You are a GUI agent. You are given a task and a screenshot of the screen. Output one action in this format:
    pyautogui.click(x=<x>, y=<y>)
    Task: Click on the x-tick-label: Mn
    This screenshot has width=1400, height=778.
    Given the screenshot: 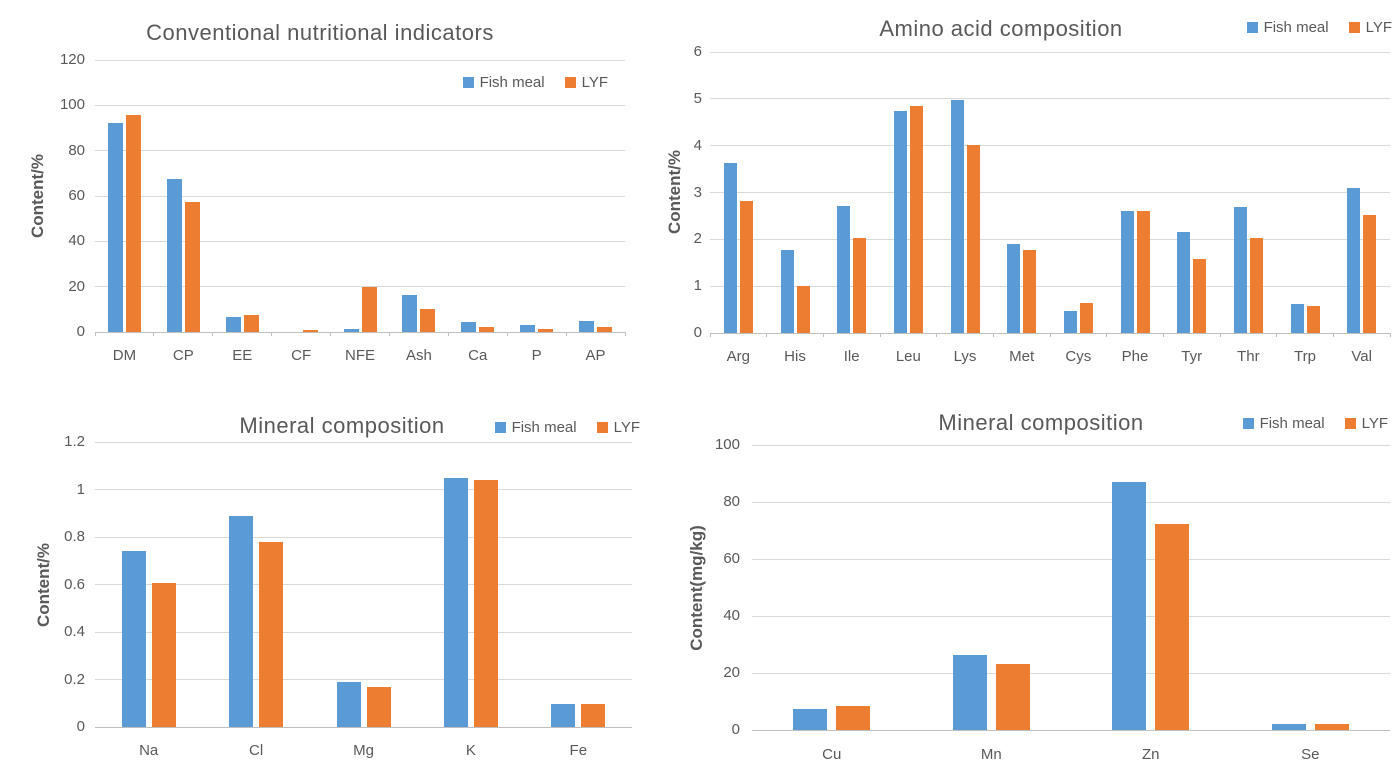 What is the action you would take?
    pyautogui.click(x=991, y=754)
    